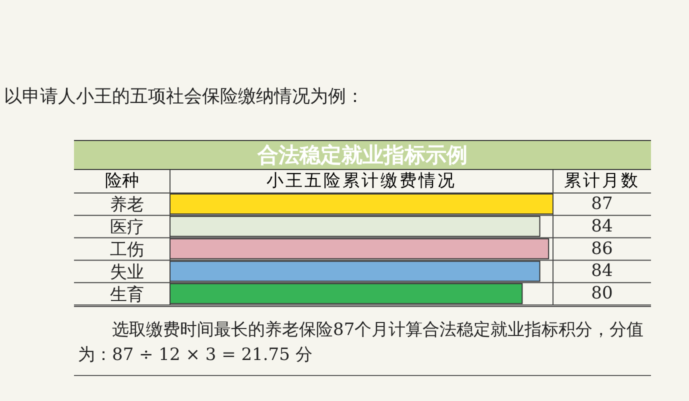 The height and width of the screenshot is (401, 689). What do you see at coordinates (184, 96) in the screenshot?
I see `text: 以申请人小王的五项社会保险缴纳情况为例：` at bounding box center [184, 96].